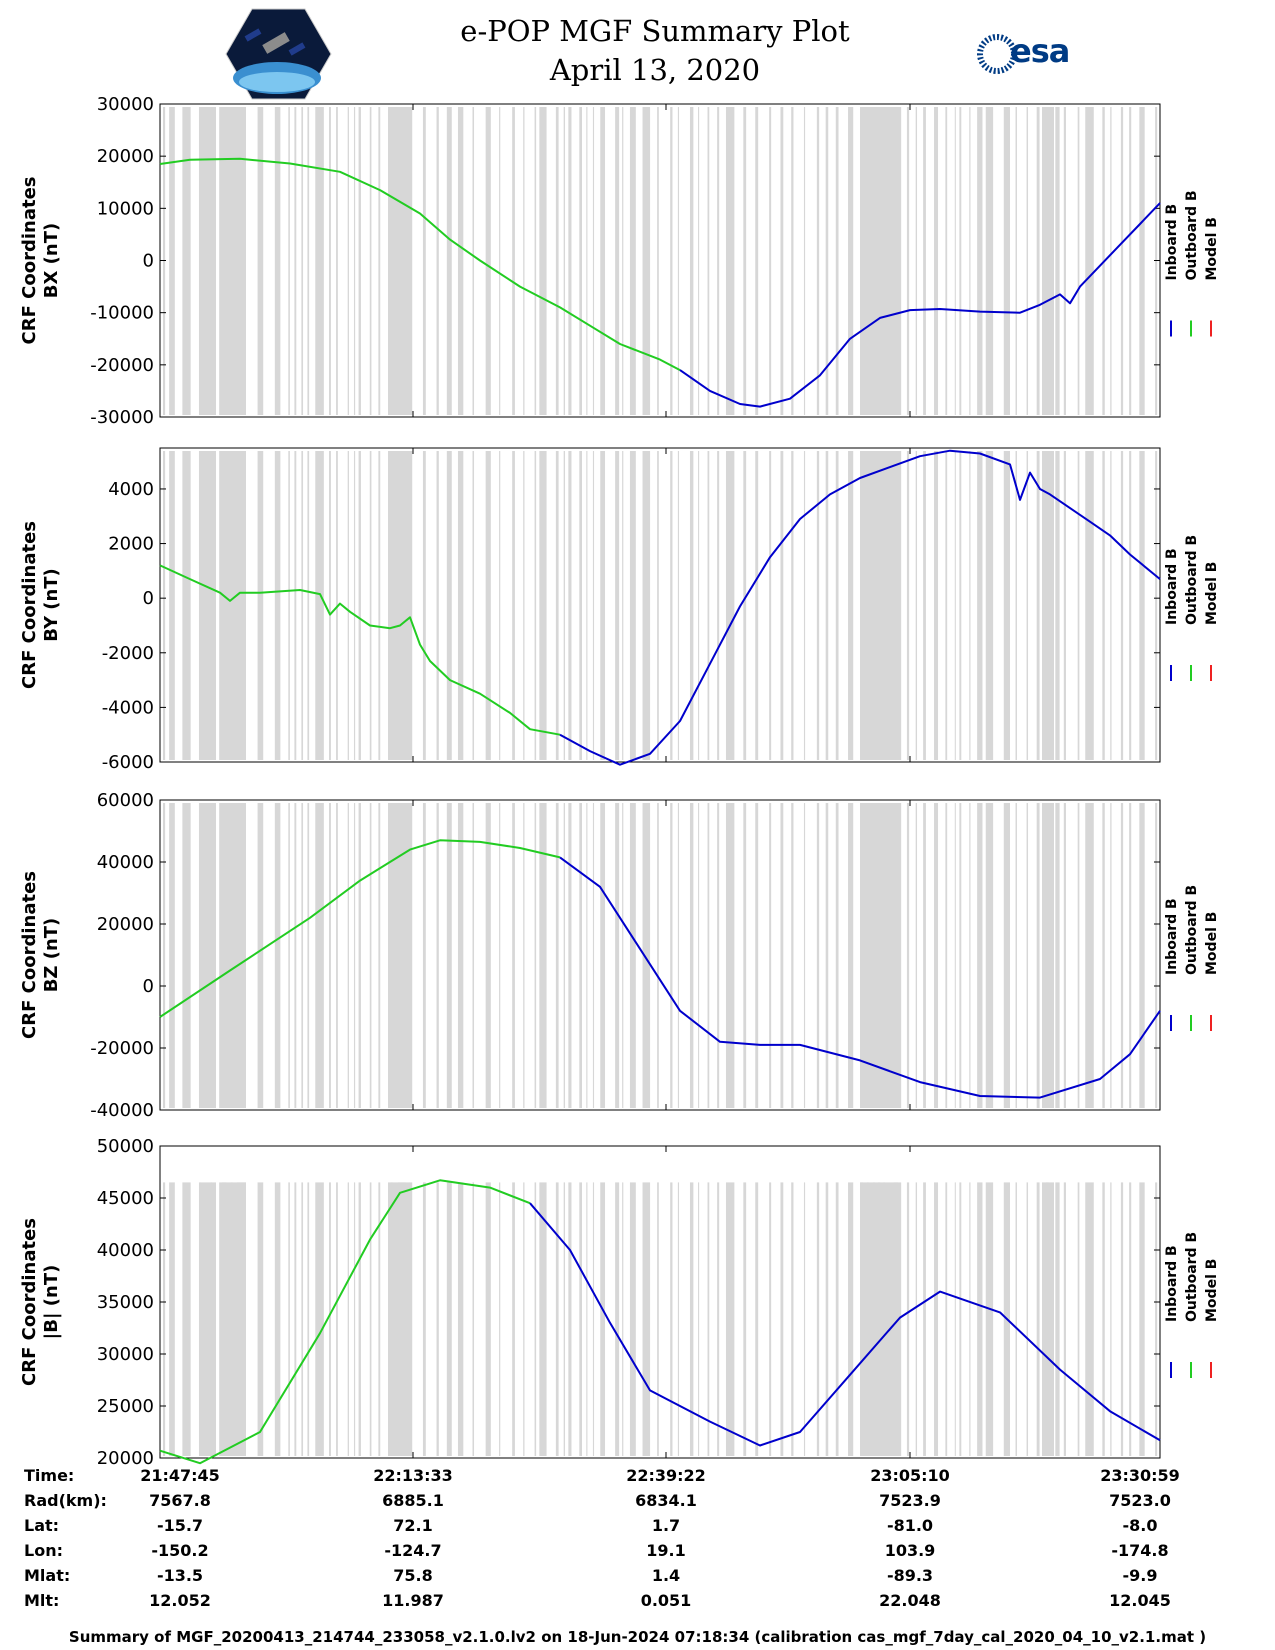 The width and height of the screenshot is (1275, 1650). I want to click on info-value: 12.052, so click(180, 1600).